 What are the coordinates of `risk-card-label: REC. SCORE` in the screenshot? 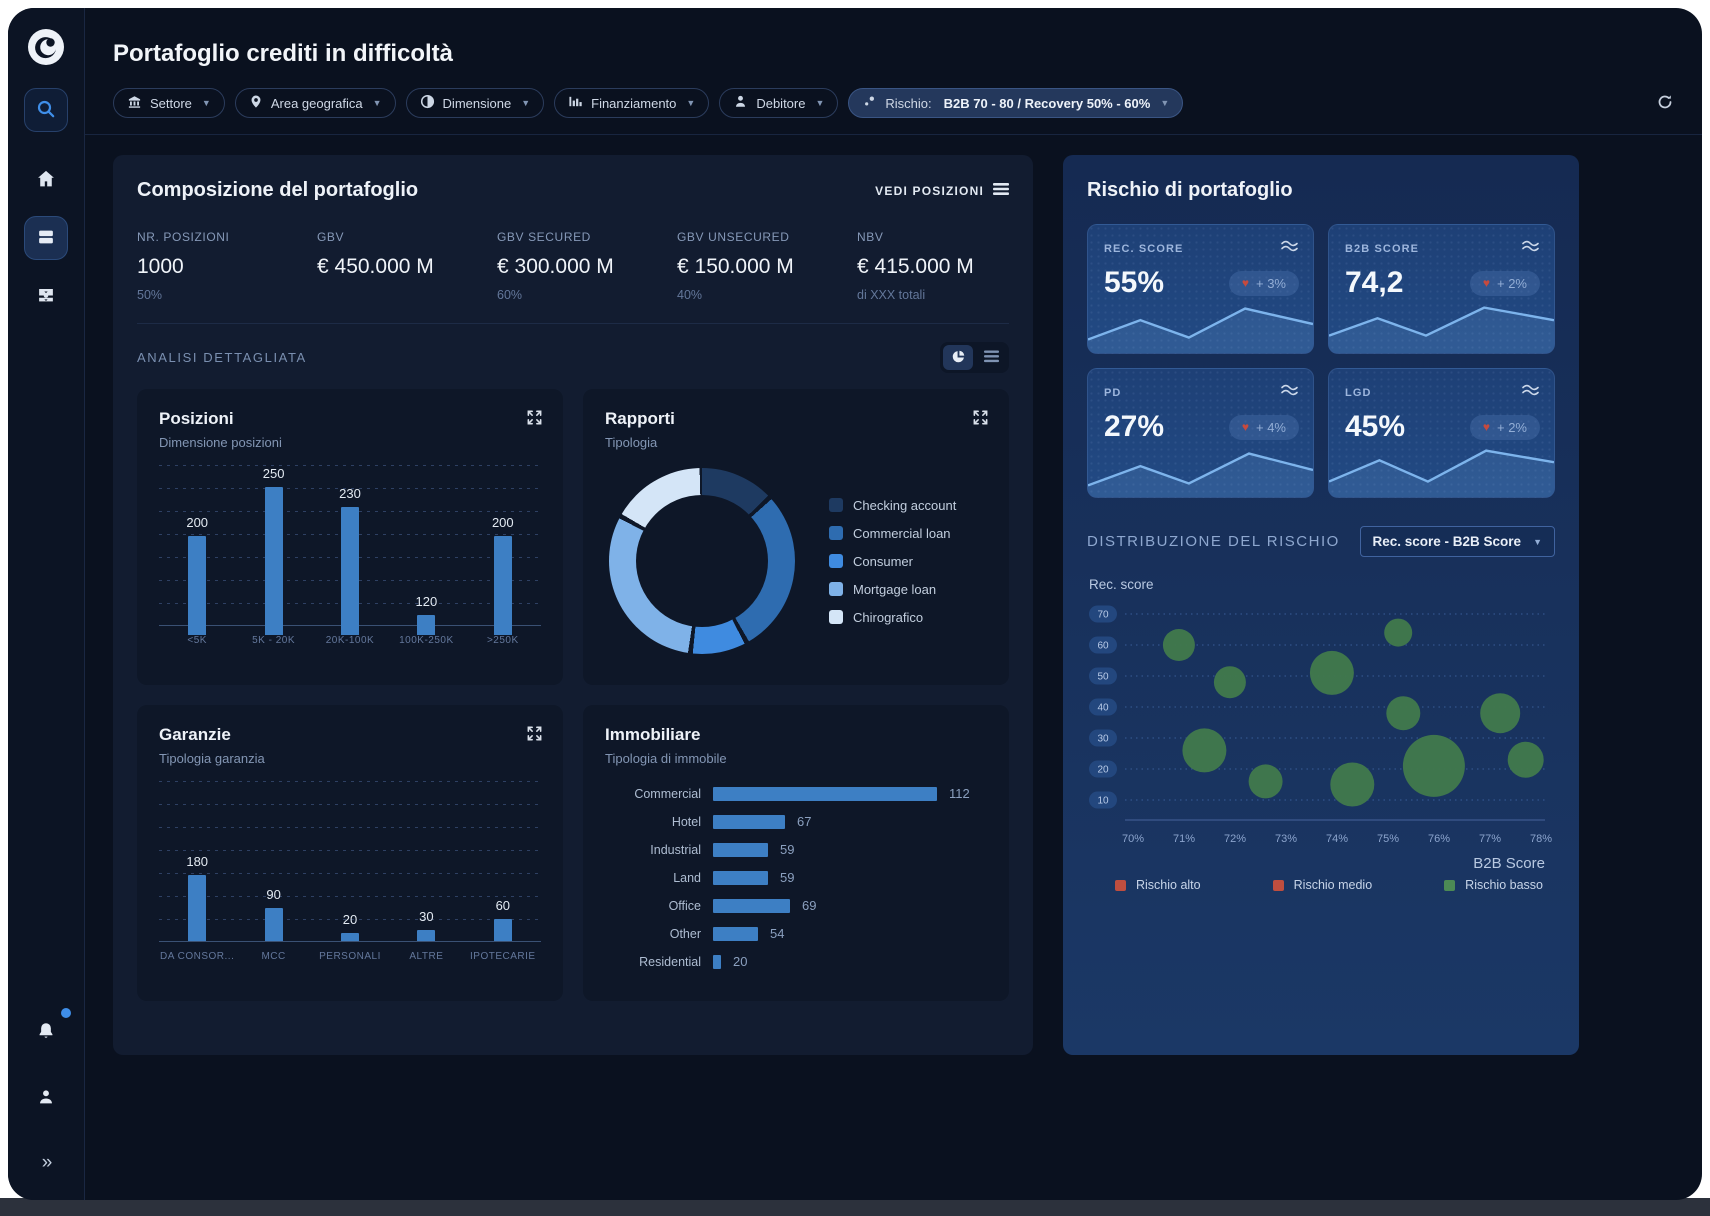 It's located at (1144, 248).